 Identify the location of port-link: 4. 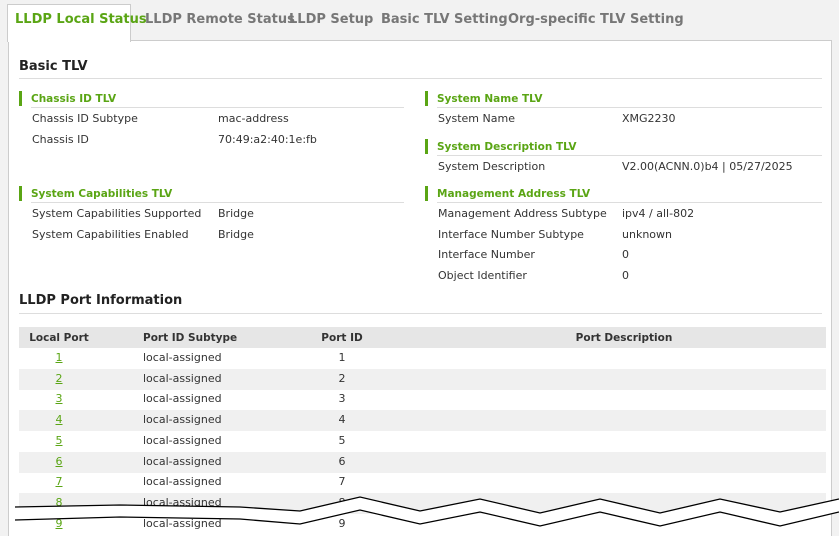
(59, 420).